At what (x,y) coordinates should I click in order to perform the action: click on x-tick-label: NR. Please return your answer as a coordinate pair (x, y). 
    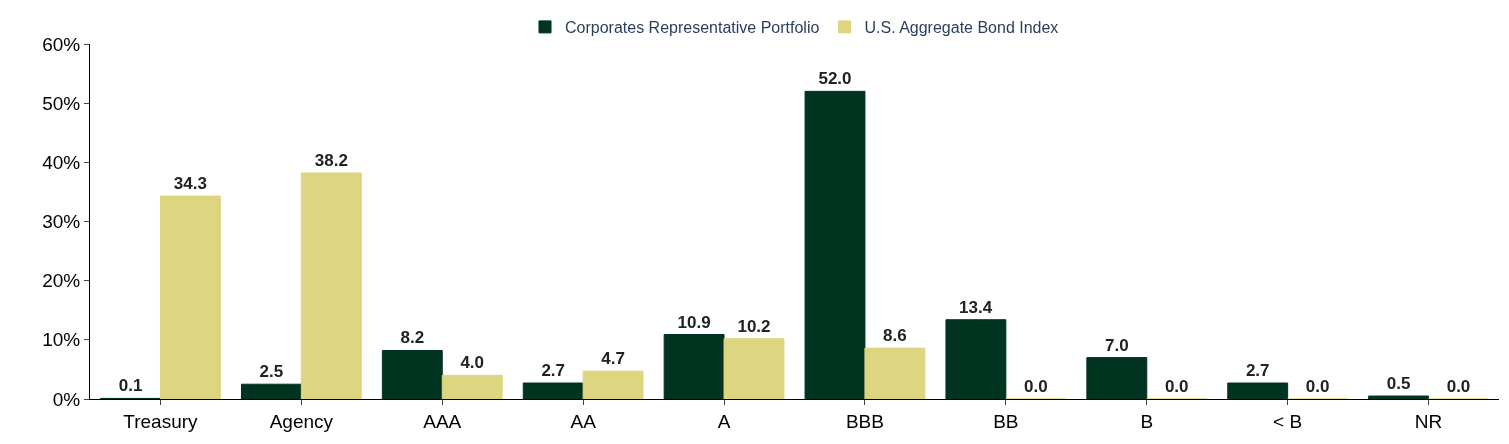
    Looking at the image, I should click on (1428, 421).